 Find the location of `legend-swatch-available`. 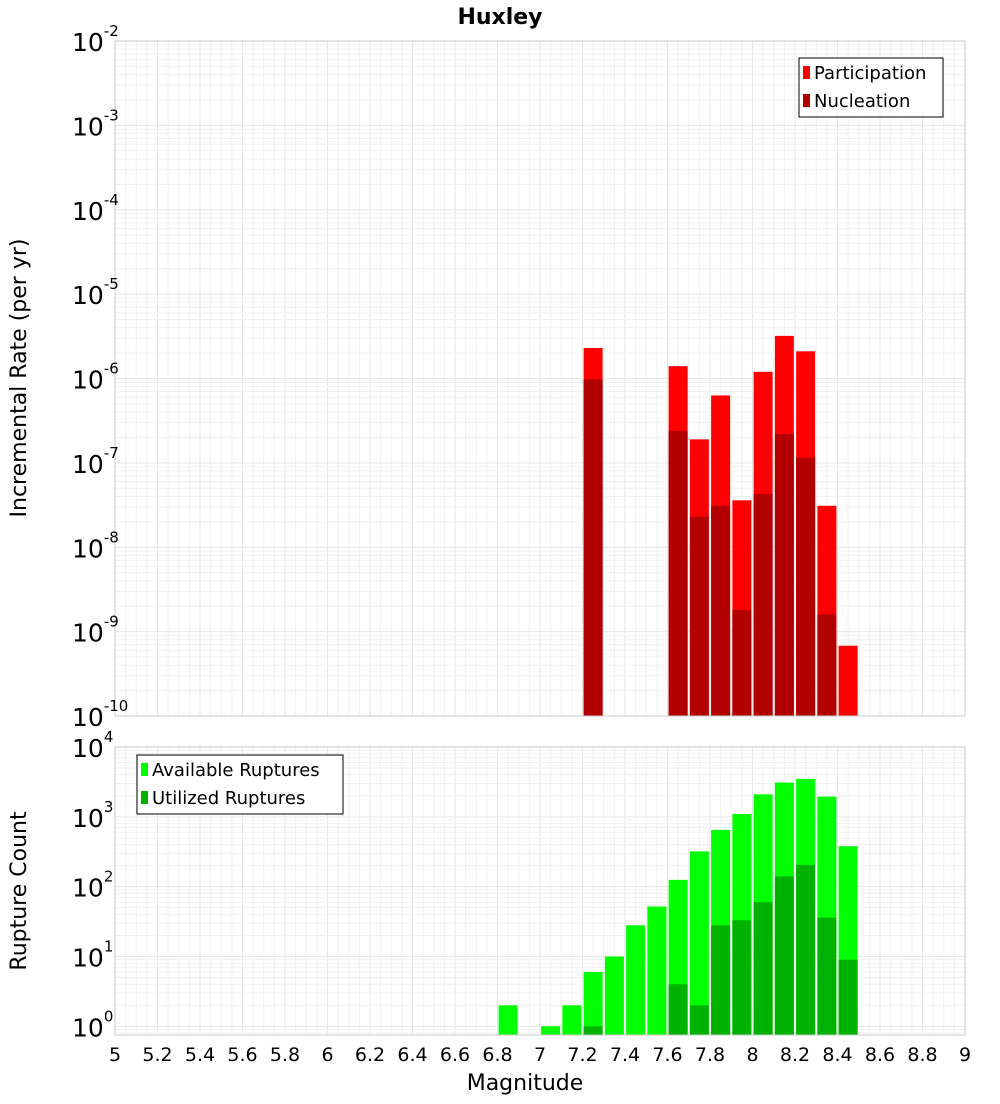

legend-swatch-available is located at coordinates (144, 769).